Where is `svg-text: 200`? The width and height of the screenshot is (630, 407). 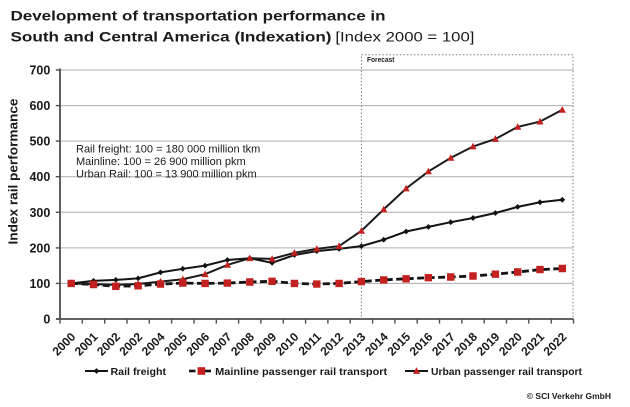 svg-text: 200 is located at coordinates (39, 248).